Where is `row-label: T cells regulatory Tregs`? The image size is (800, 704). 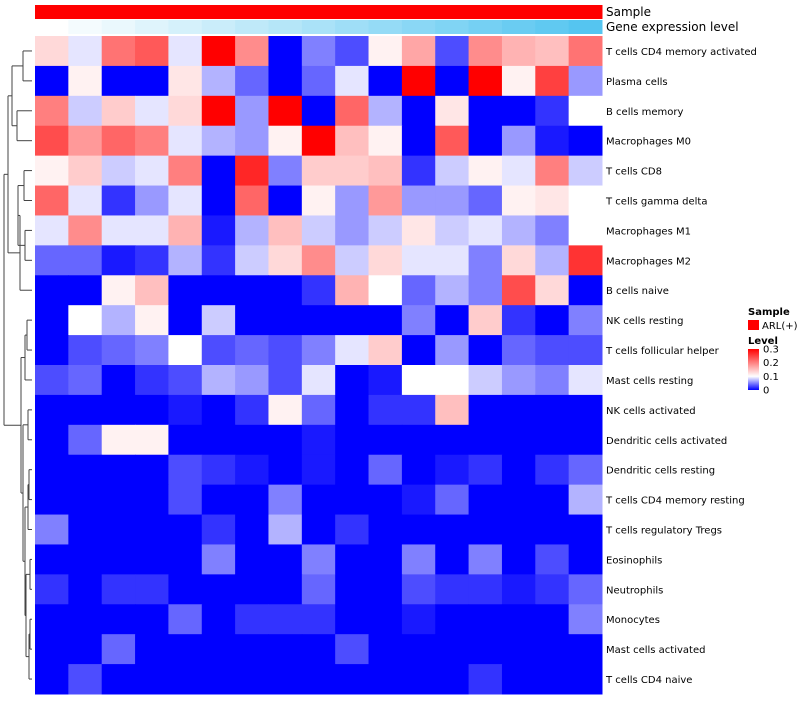
row-label: T cells regulatory Tregs is located at coordinates (663, 531).